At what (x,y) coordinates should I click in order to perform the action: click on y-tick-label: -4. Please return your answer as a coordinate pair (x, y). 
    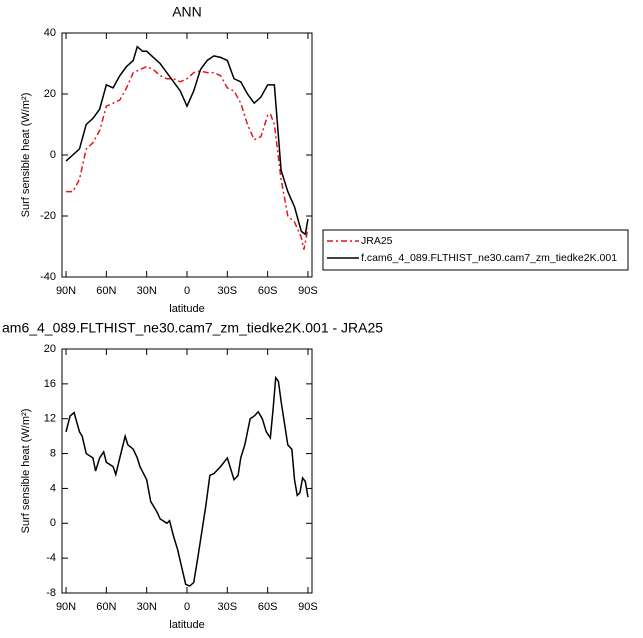
    Looking at the image, I should click on (51, 558).